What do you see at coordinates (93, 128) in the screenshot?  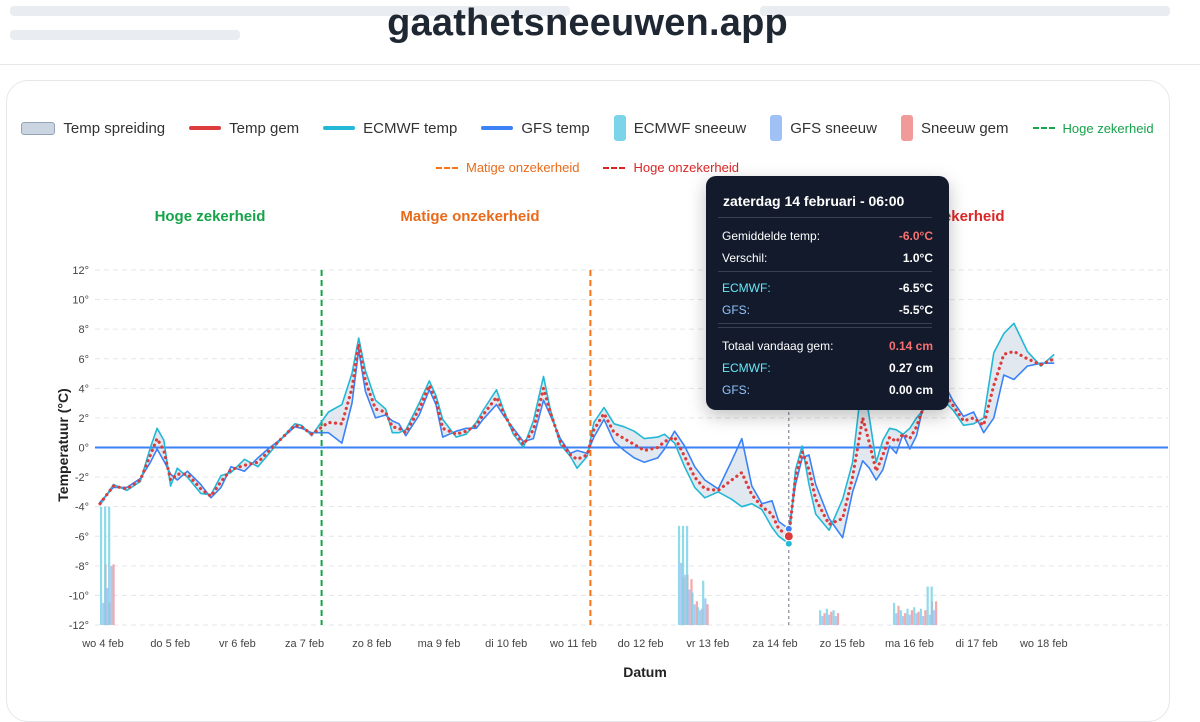 I see `legend-item-temp-spreiding: Temp spreiding` at bounding box center [93, 128].